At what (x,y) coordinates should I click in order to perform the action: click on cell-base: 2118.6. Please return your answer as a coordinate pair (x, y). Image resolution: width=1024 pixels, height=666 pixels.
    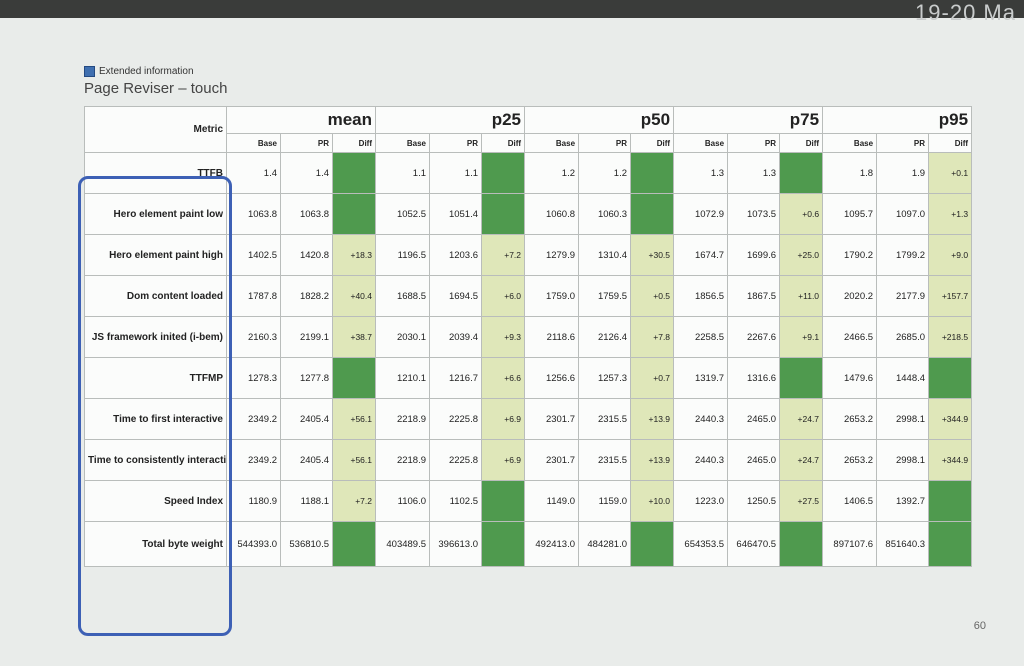
    Looking at the image, I should click on (552, 337).